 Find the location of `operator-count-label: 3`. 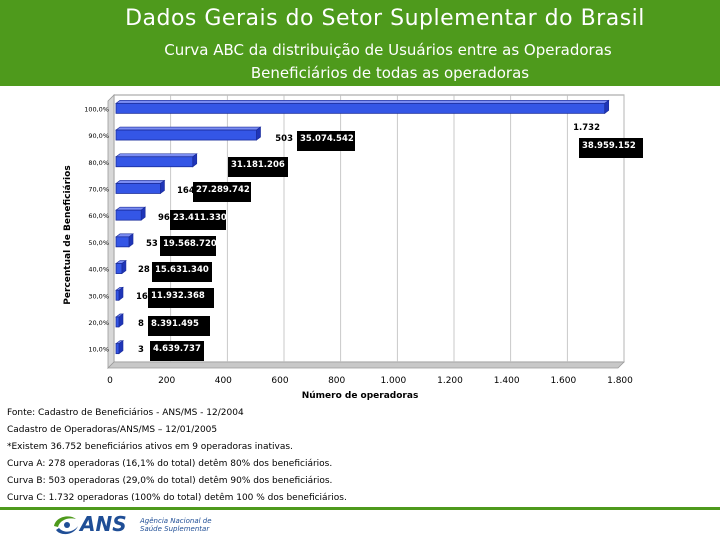

operator-count-label: 3 is located at coordinates (141, 350).